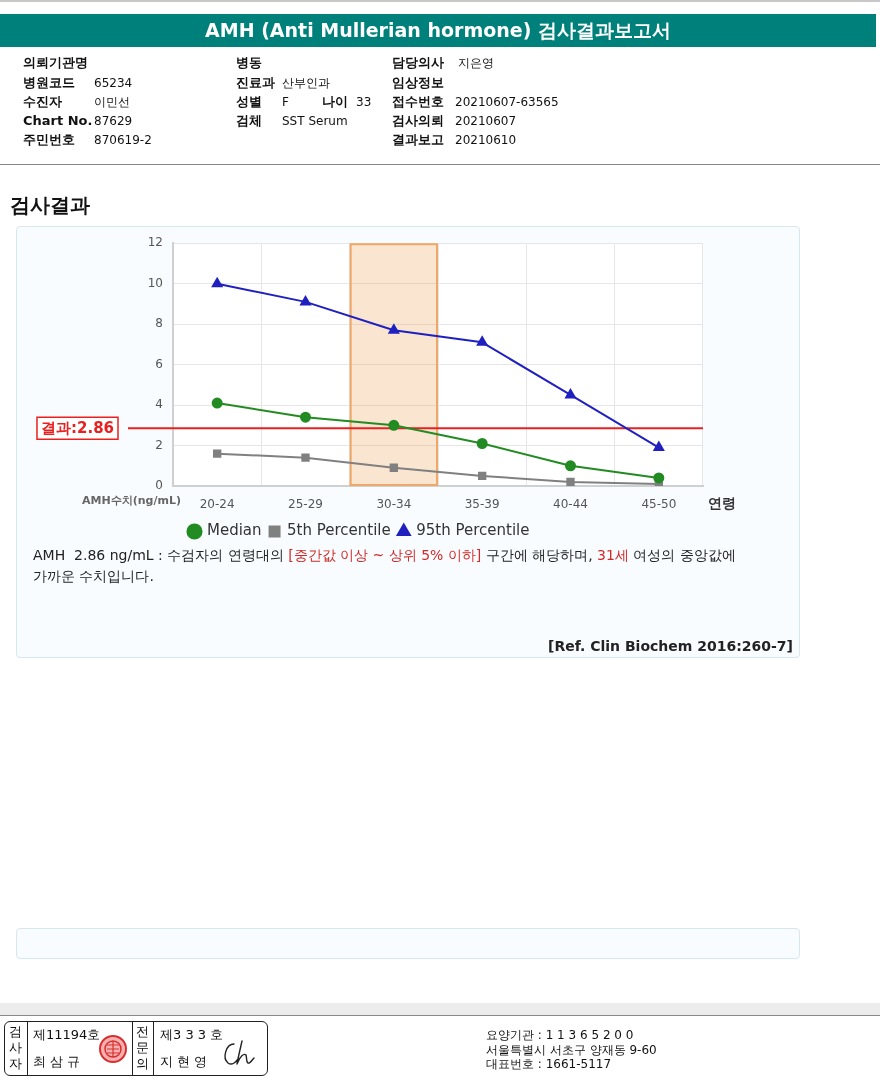  Describe the element at coordinates (49, 140) in the screenshot. I see `text: 주민번호` at that location.